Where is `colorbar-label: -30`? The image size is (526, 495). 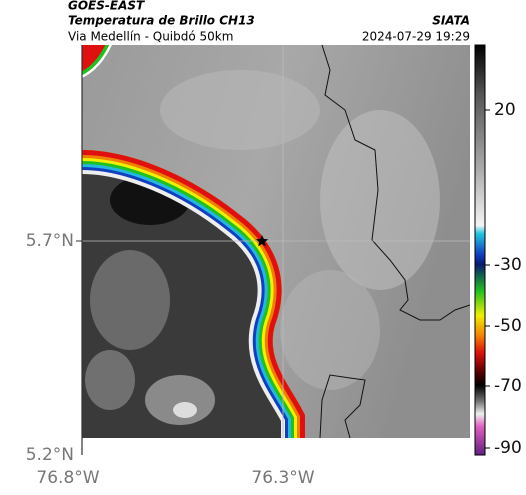 colorbar-label: -30 is located at coordinates (508, 265).